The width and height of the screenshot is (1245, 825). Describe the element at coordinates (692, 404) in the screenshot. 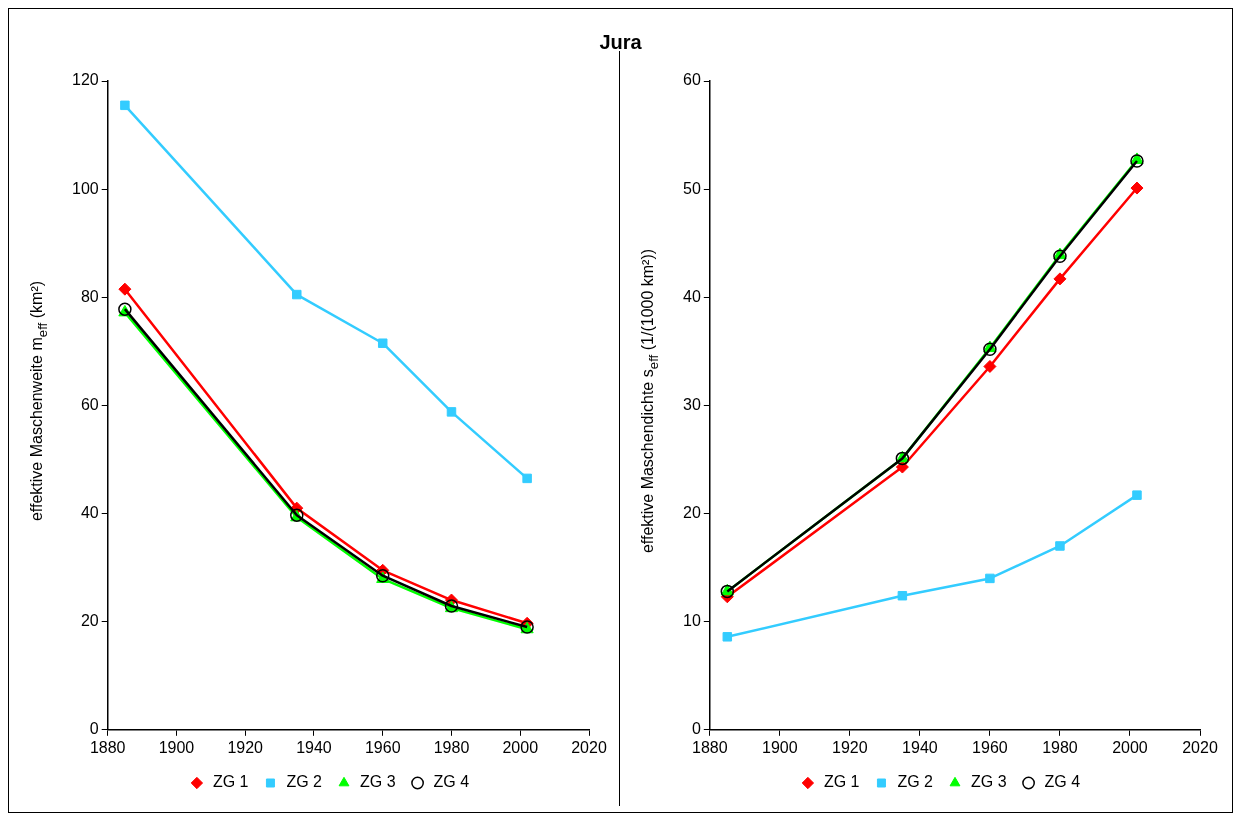

I see `y-tick-label: 30` at that location.